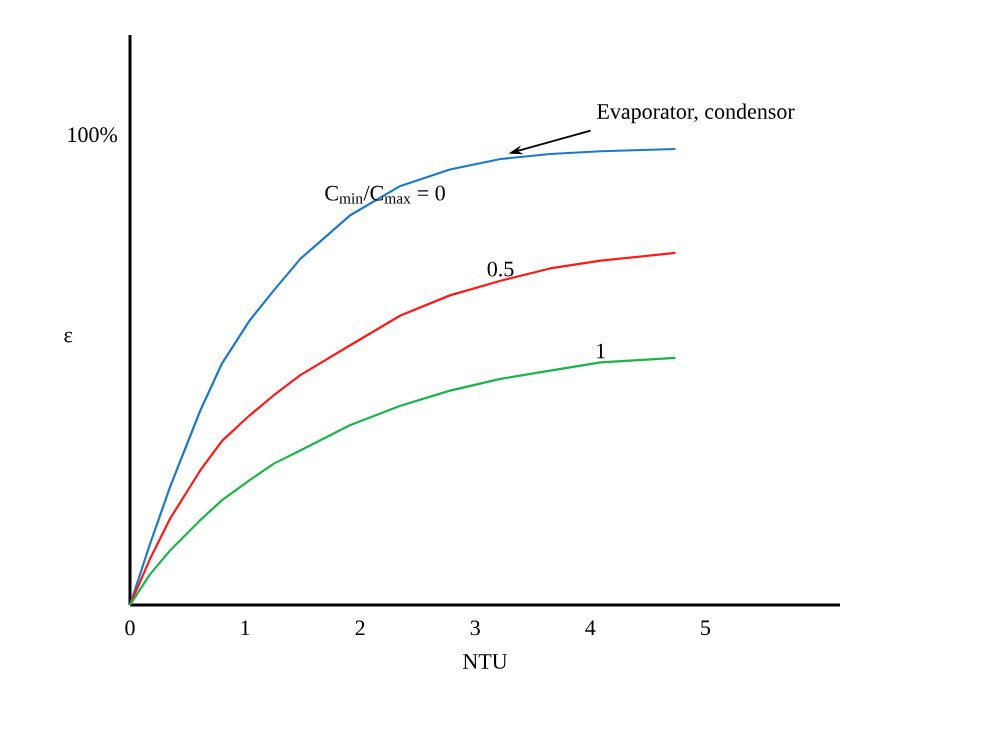  Describe the element at coordinates (245, 628) in the screenshot. I see `x-tick-label: 1` at that location.